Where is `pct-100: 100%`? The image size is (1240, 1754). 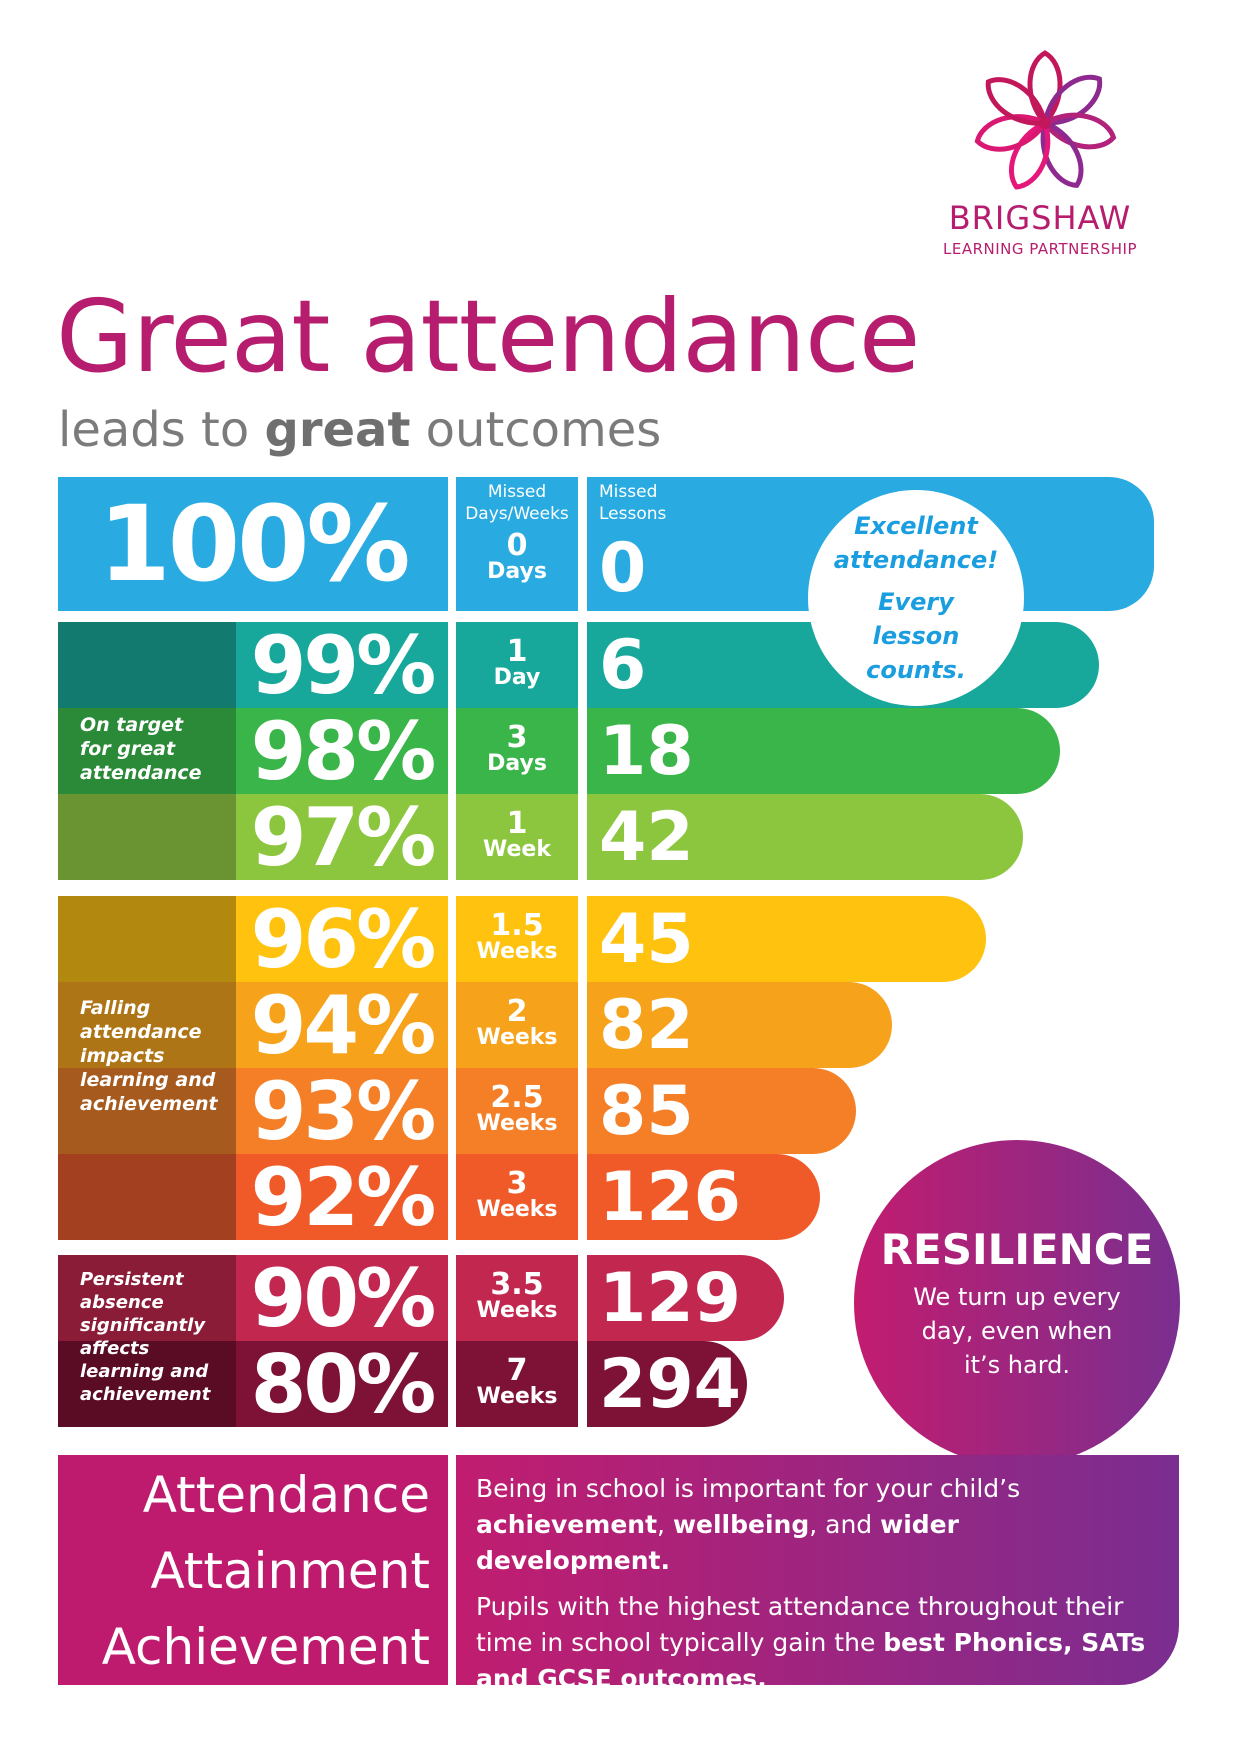
pct-100: 100% is located at coordinates (254, 544).